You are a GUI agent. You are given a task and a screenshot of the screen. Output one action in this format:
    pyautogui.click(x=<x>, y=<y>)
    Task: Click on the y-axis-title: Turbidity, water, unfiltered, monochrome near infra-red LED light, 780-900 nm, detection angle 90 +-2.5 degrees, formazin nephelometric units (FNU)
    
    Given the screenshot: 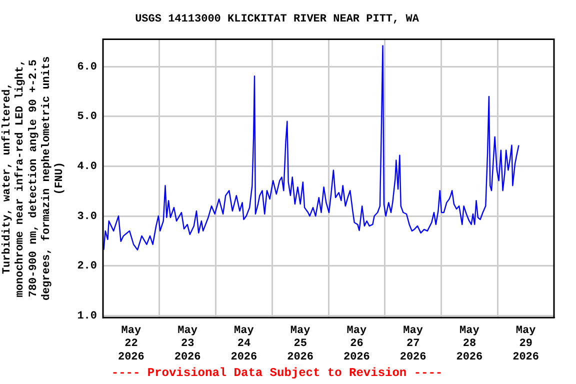 What is the action you would take?
    pyautogui.click(x=33, y=178)
    